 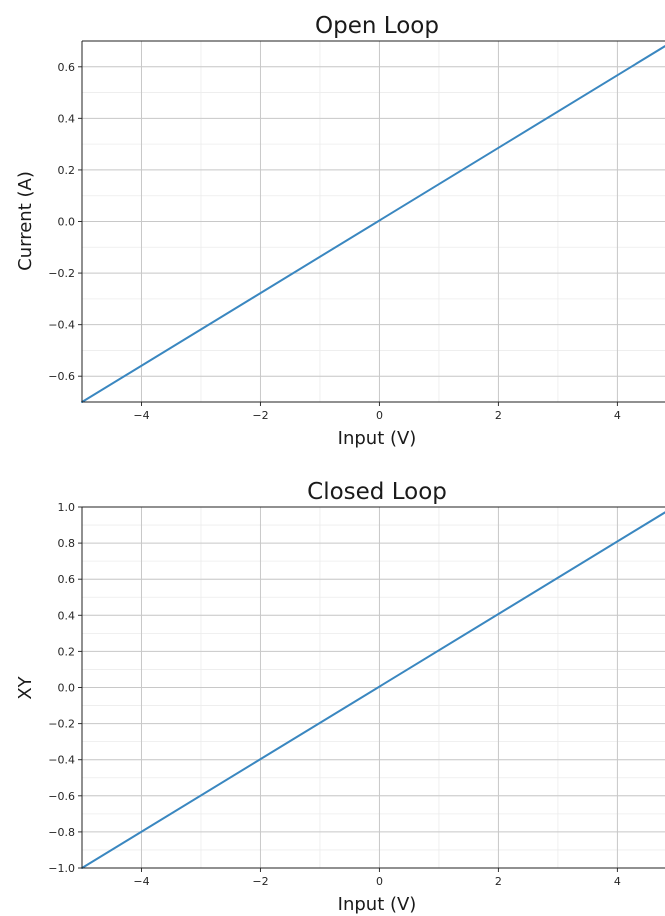 I want to click on y-axis-label: XY, so click(x=25, y=687).